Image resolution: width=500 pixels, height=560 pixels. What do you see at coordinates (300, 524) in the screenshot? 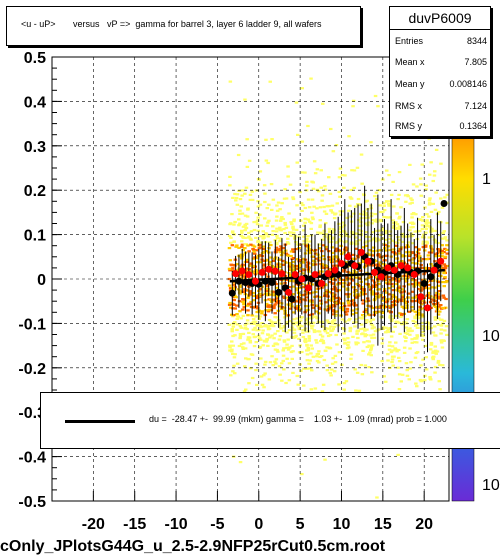
I see `x-tick-label: 5` at bounding box center [300, 524].